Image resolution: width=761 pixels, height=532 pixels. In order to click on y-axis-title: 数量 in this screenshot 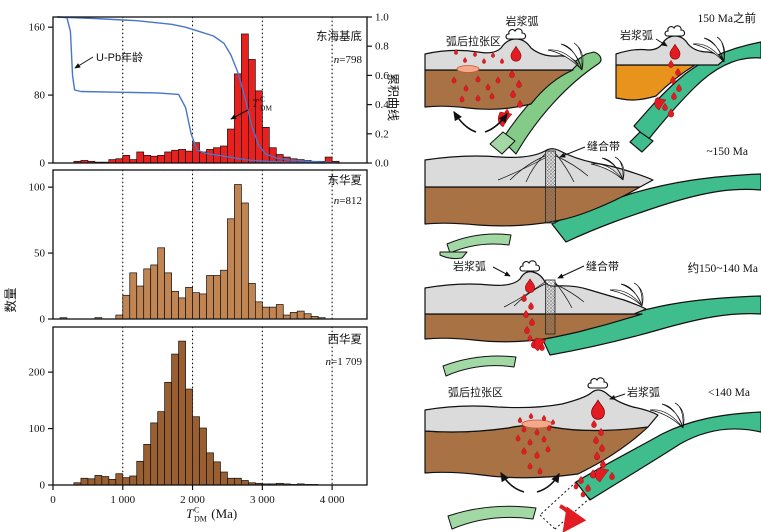, I will do `click(10, 299)`.